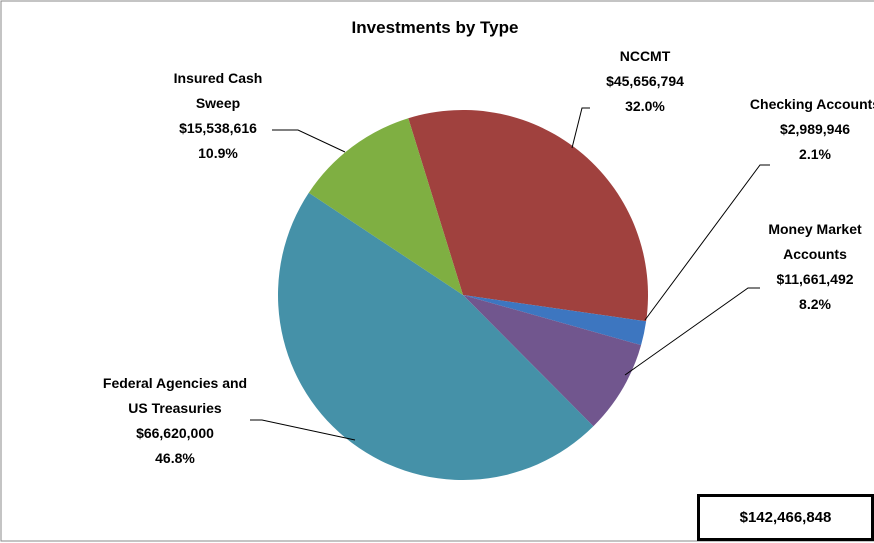  I want to click on value-label: $66,620,000, so click(175, 433).